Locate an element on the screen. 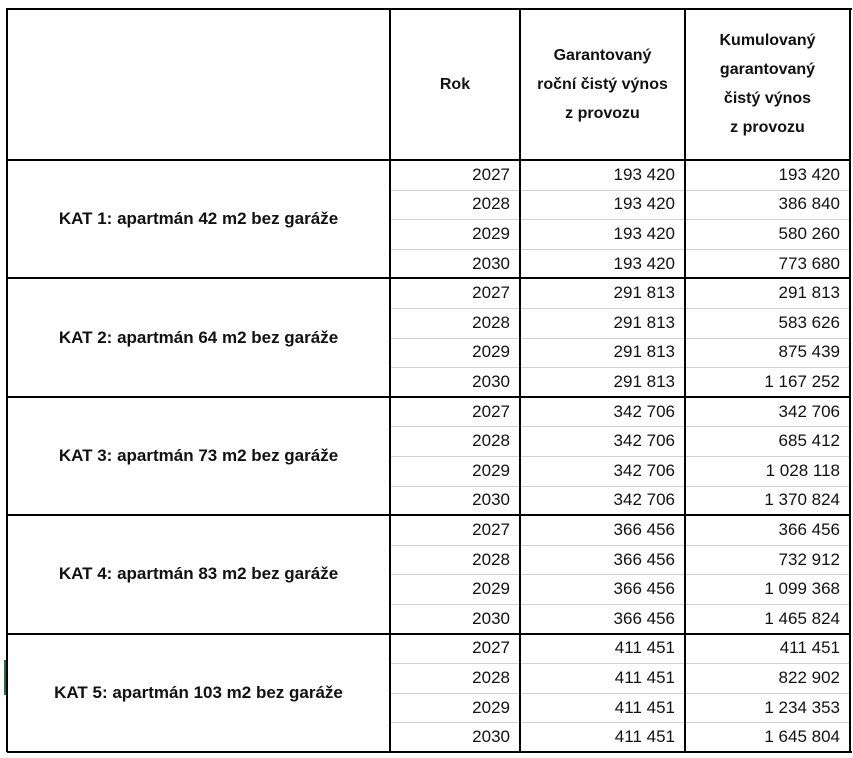  header-line: Rok is located at coordinates (455, 84).